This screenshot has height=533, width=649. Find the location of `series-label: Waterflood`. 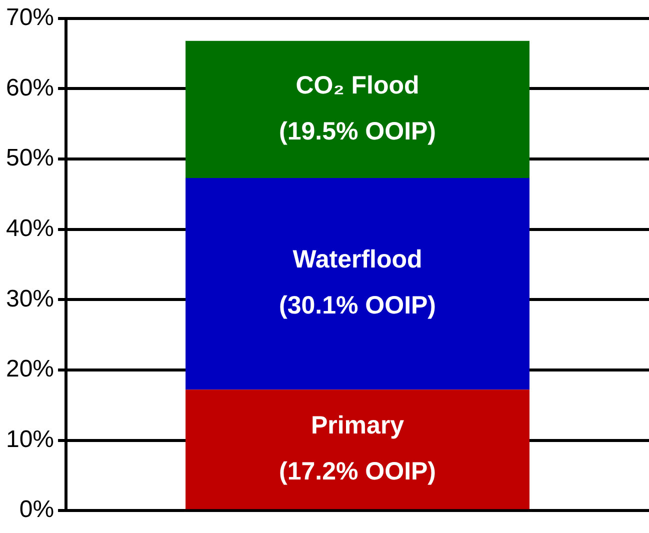

series-label: Waterflood is located at coordinates (357, 260).